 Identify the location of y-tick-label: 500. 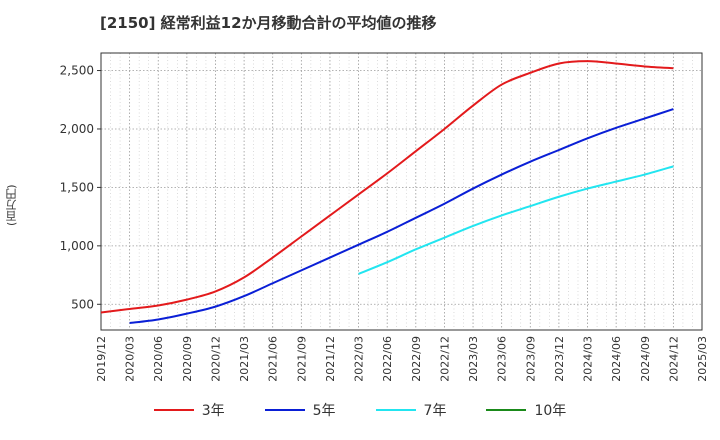
(82, 304).